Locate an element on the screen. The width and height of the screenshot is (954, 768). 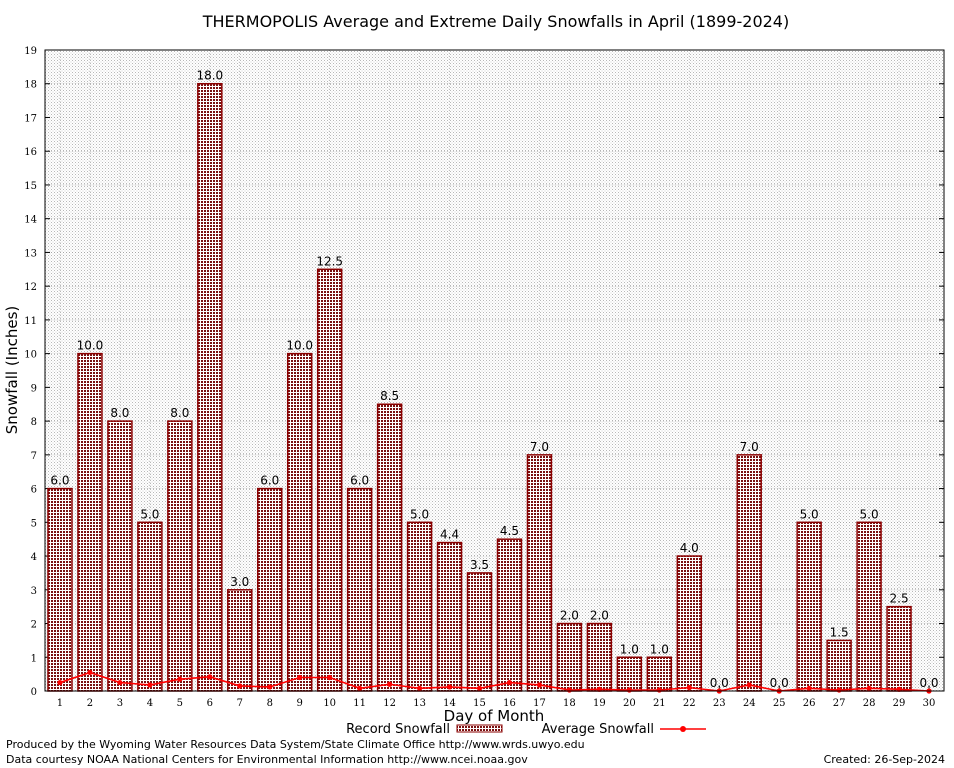
bar-value-label: 1.5 is located at coordinates (839, 632).